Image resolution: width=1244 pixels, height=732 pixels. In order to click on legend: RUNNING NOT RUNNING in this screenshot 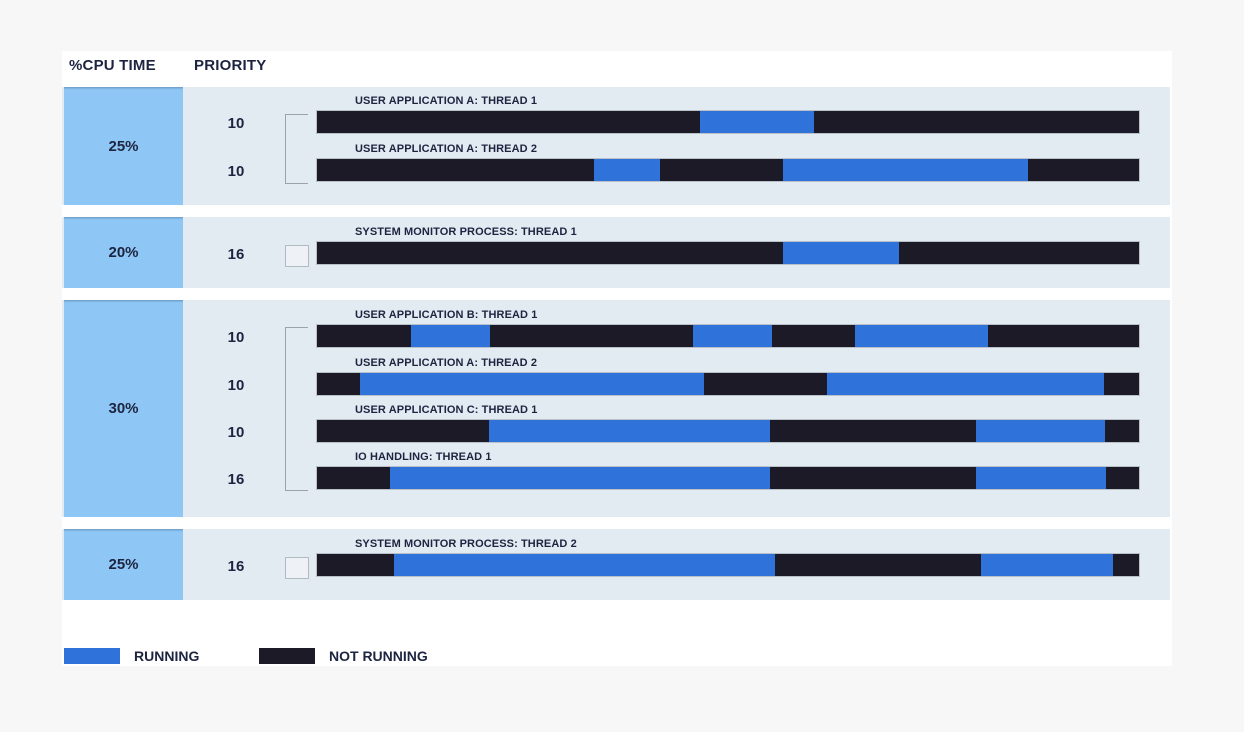, I will do `click(362, 656)`.